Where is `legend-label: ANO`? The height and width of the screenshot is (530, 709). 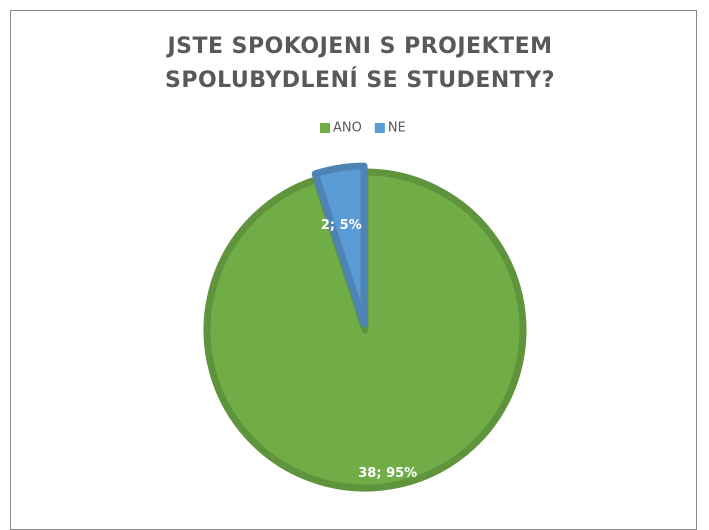 legend-label: ANO is located at coordinates (347, 128).